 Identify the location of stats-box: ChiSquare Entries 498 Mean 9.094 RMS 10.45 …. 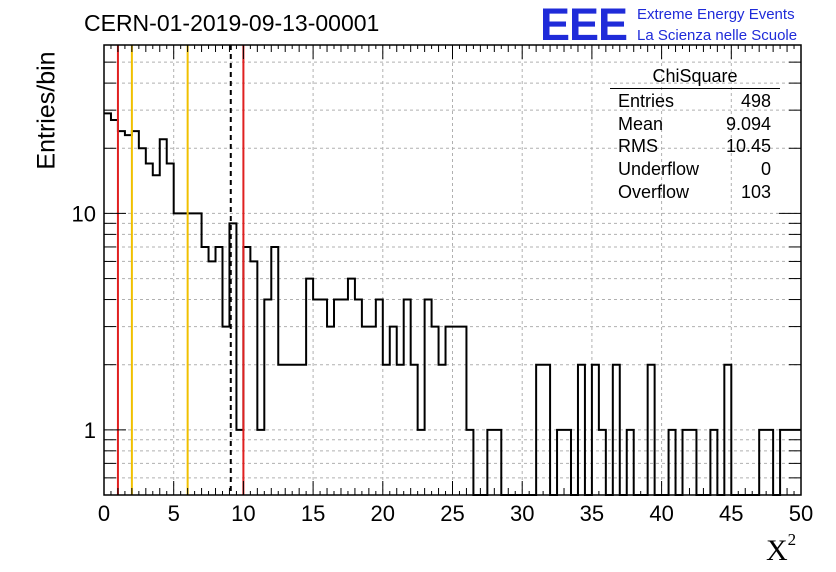
(695, 134).